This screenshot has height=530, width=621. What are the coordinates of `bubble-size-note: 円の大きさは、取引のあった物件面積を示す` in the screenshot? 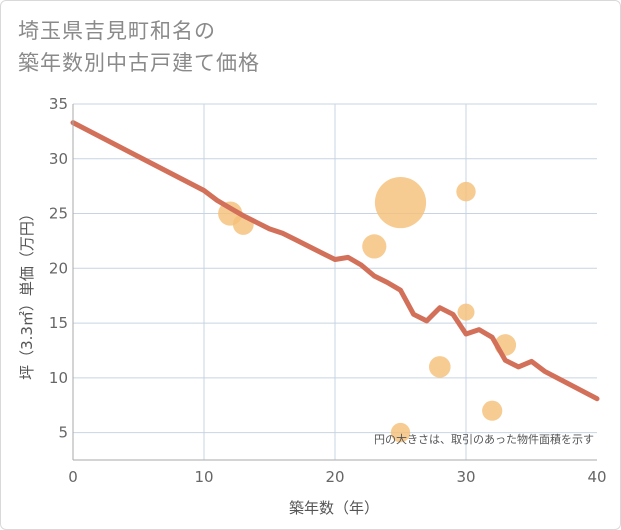 It's located at (484, 439).